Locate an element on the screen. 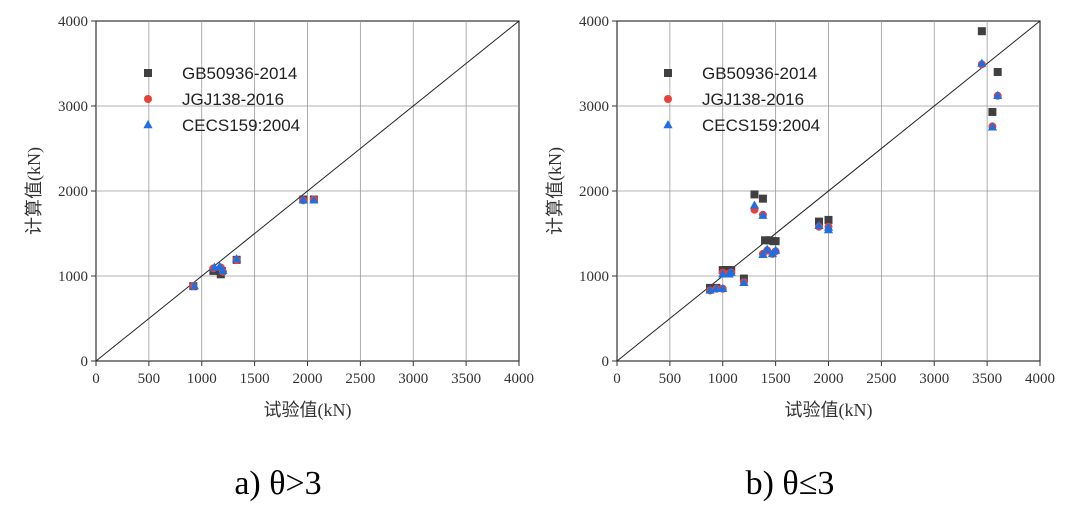  panel-caption: a) θ>3 is located at coordinates (277, 483).